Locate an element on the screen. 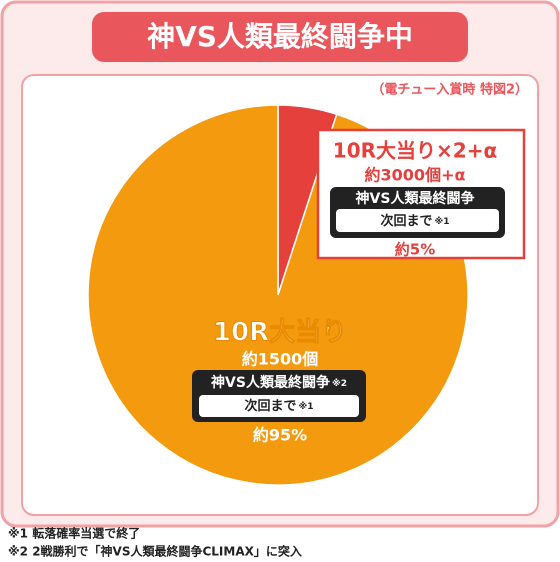  slice-name: 10R大当り×2+α is located at coordinates (415, 151).